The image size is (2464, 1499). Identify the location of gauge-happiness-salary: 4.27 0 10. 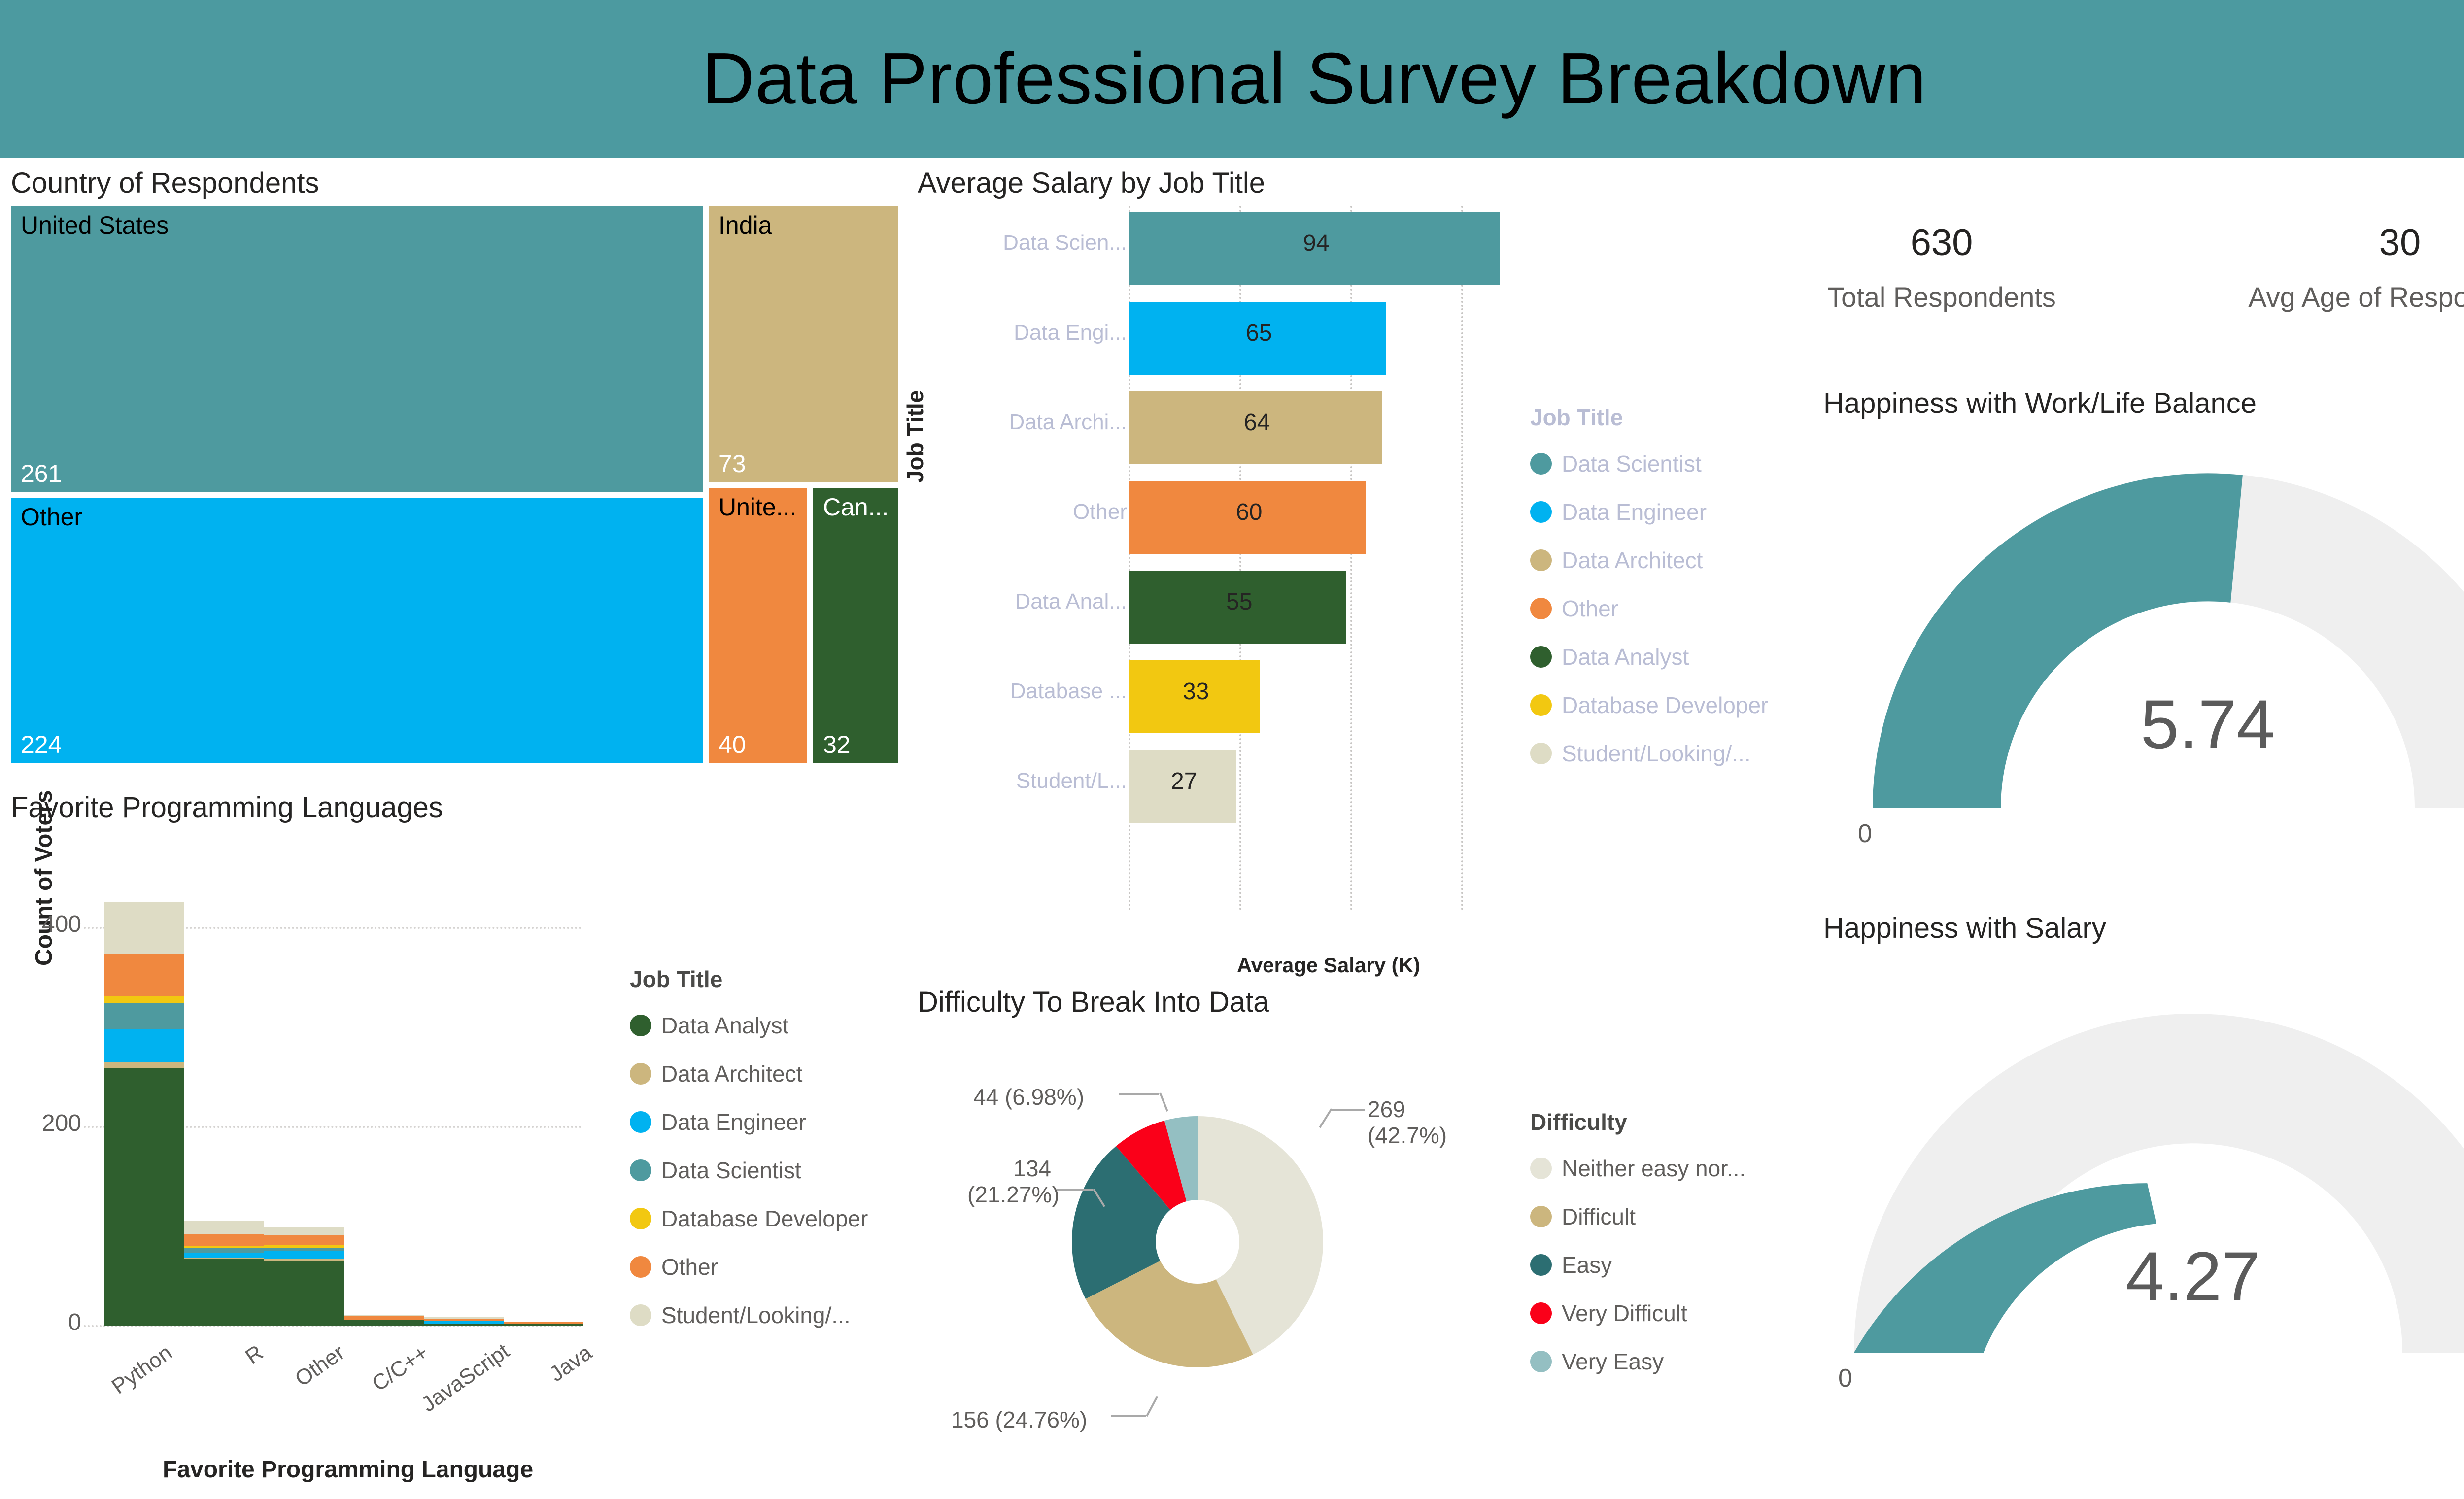
(2143, 1195).